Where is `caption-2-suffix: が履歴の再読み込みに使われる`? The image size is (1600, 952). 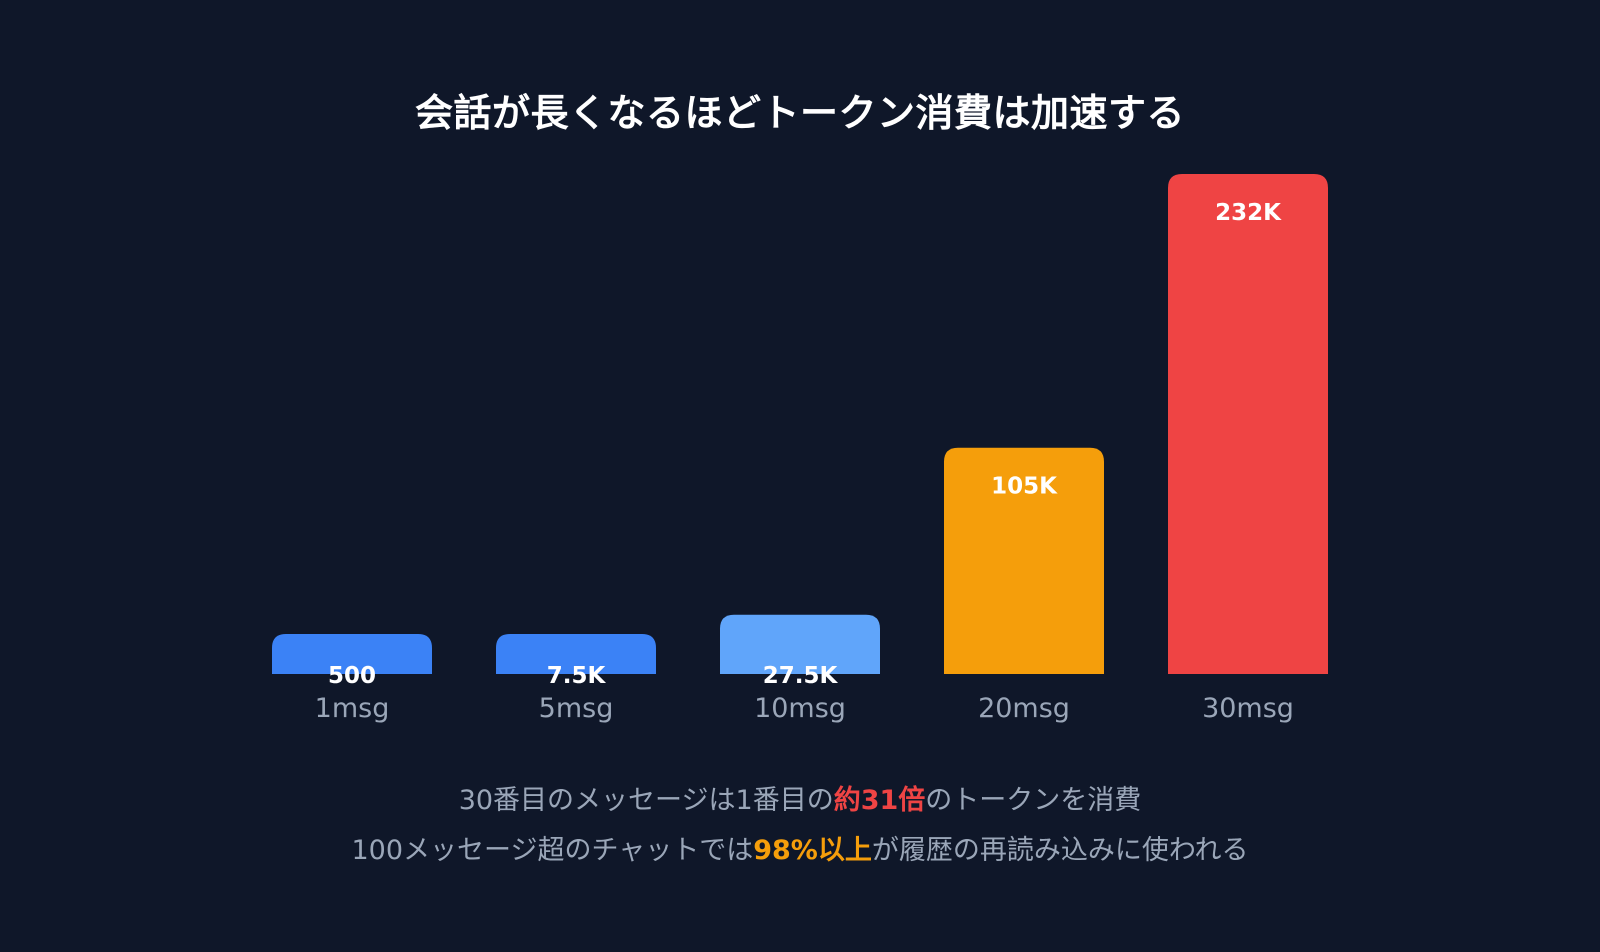
caption-2-suffix: が履歴の再読み込みに使われる is located at coordinates (1060, 850).